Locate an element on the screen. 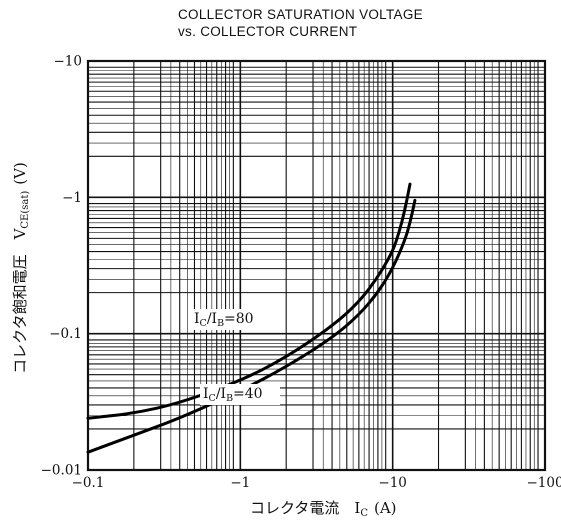  series-labels: IC/IB=80 IC/IB=40 is located at coordinates (235, 357).